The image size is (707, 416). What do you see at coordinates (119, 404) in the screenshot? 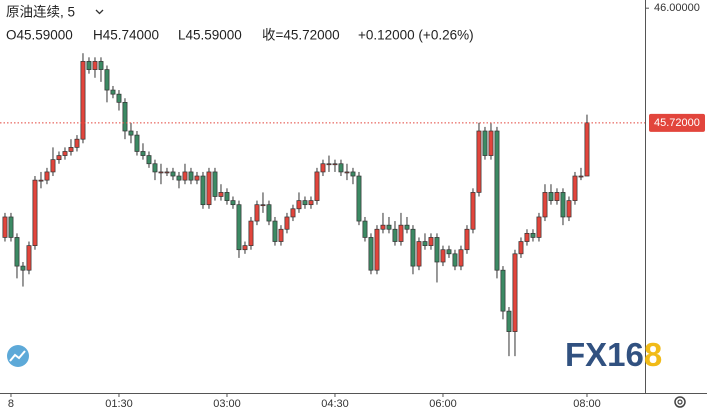
I see `x-tick-label: 01:30` at bounding box center [119, 404].